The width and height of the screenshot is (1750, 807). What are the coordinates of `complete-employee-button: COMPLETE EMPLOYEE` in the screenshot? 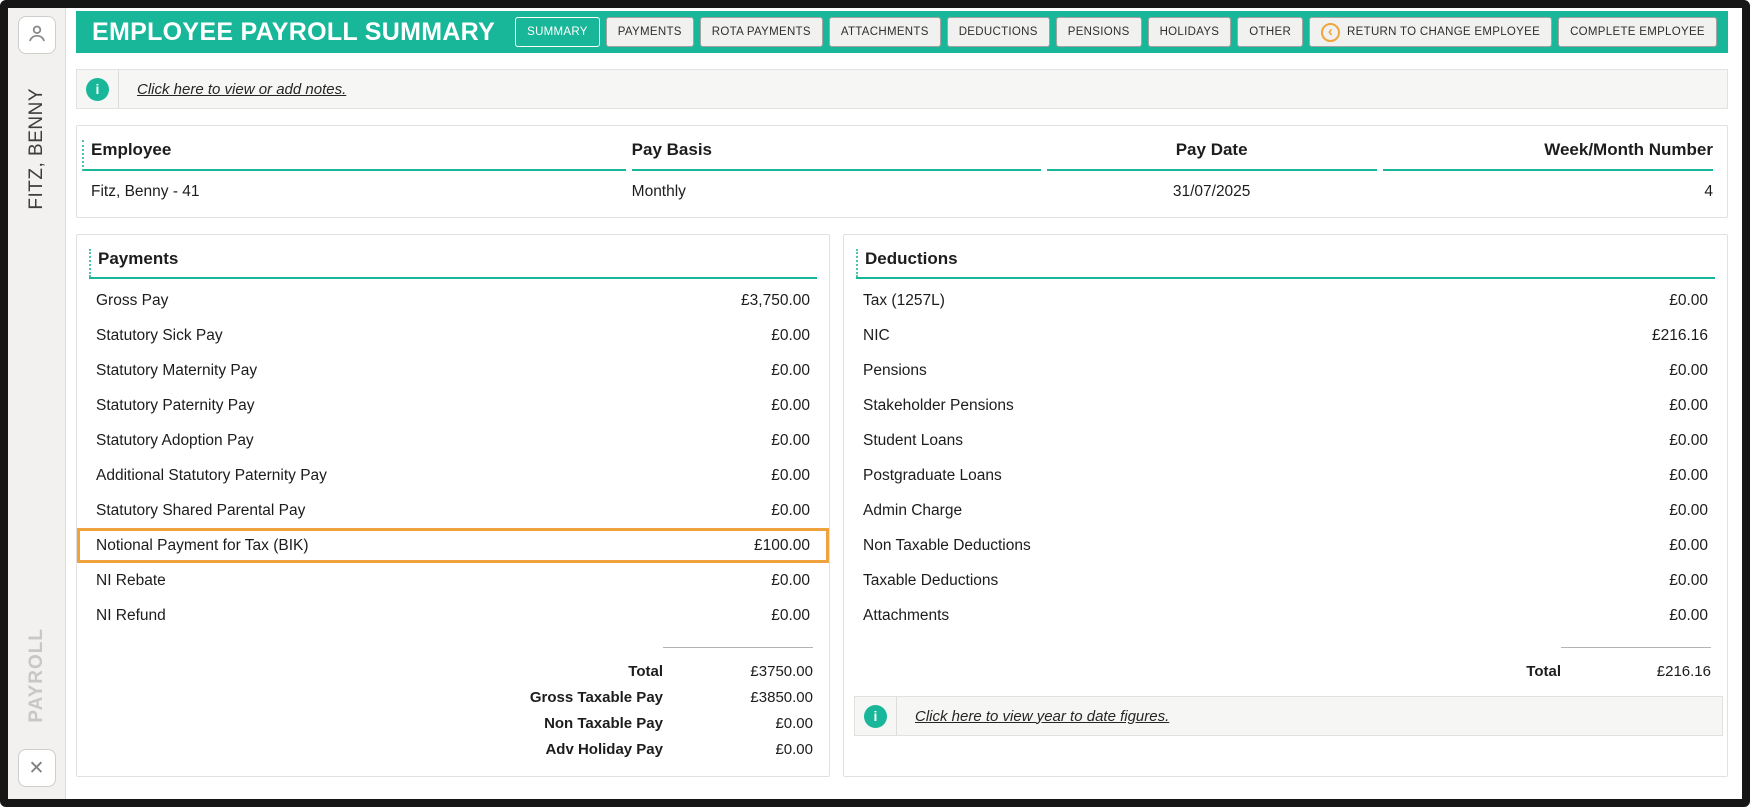 It's located at (1637, 32).